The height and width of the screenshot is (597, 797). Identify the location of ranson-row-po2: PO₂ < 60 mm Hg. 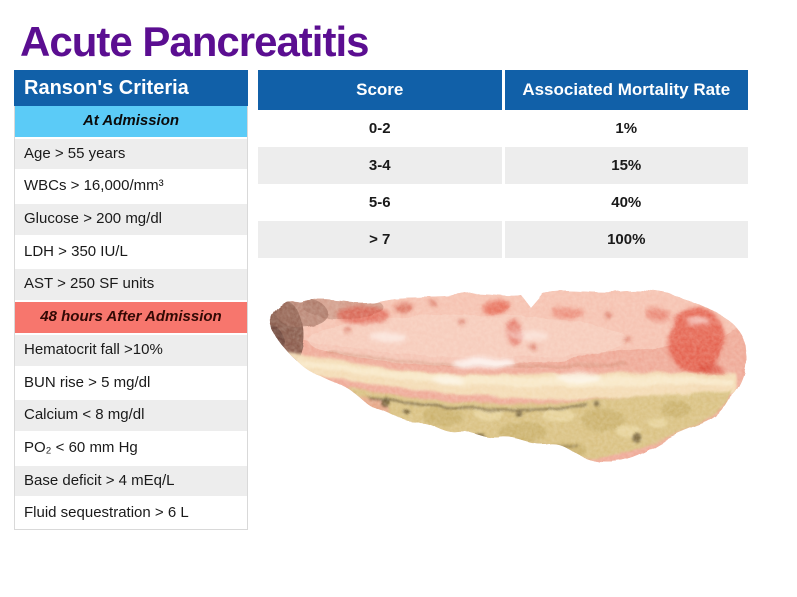
(131, 448).